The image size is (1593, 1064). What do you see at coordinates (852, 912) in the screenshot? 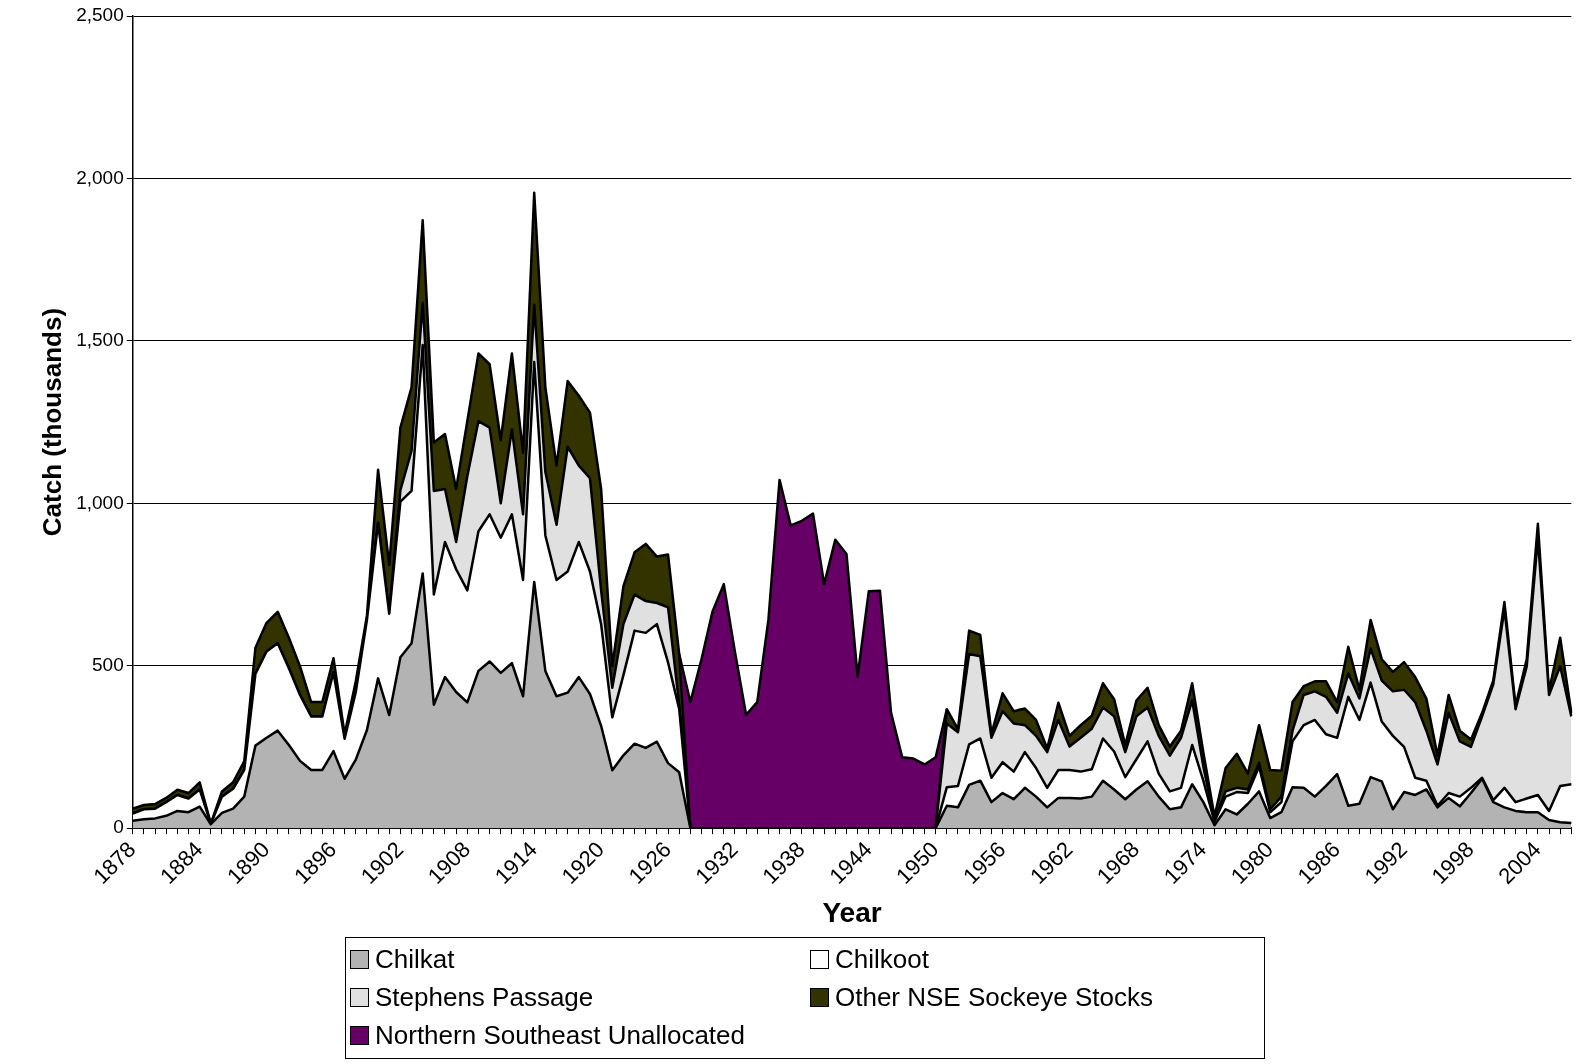
I see `x-axis-title: Year` at bounding box center [852, 912].